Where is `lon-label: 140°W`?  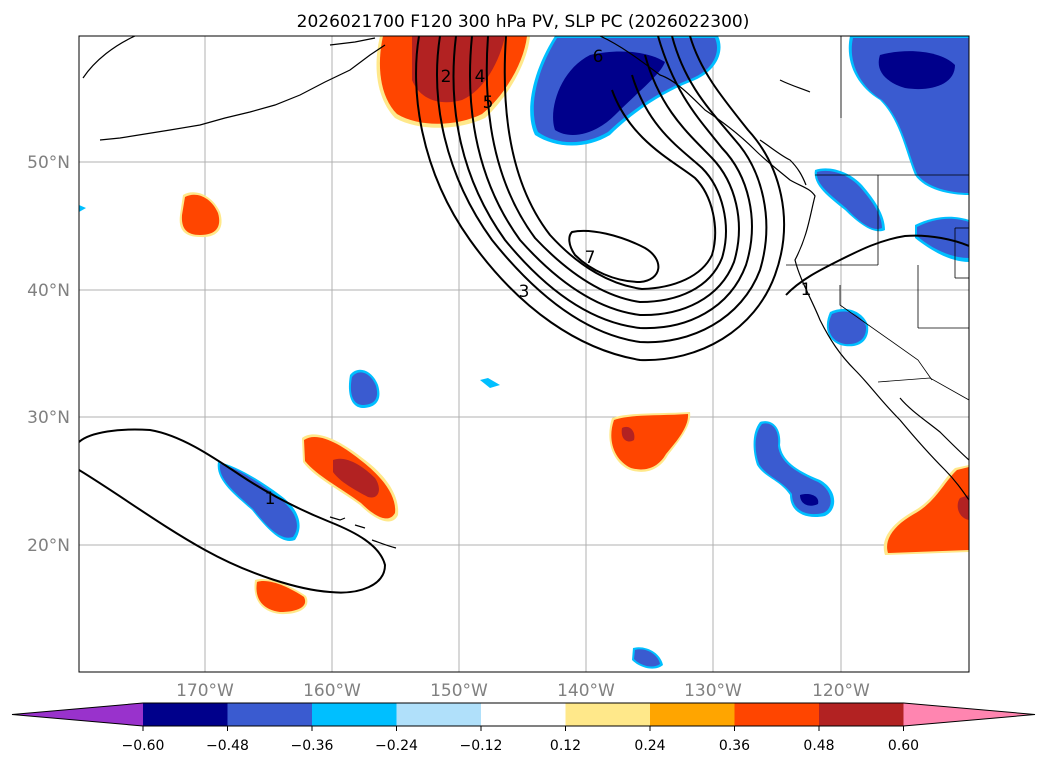
lon-label: 140°W is located at coordinates (586, 691).